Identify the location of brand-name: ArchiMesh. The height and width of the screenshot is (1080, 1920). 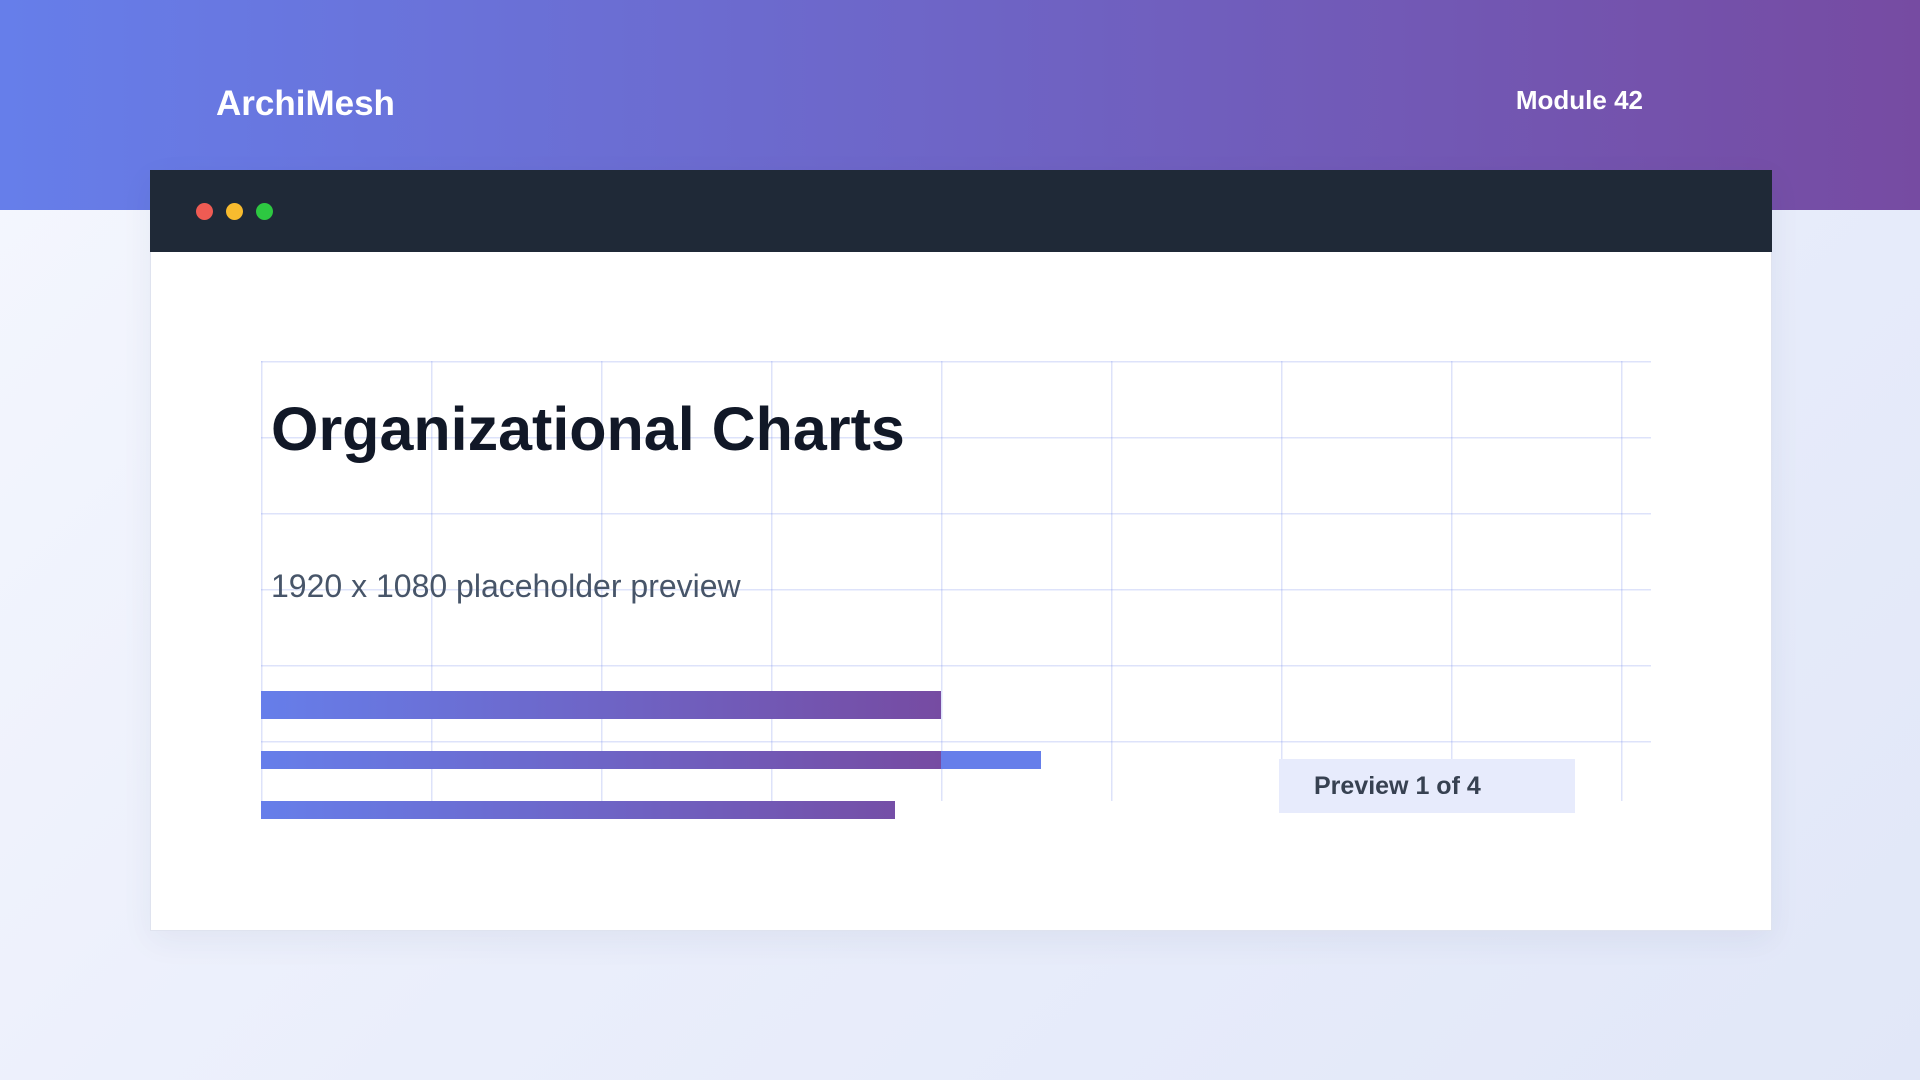
(305, 103).